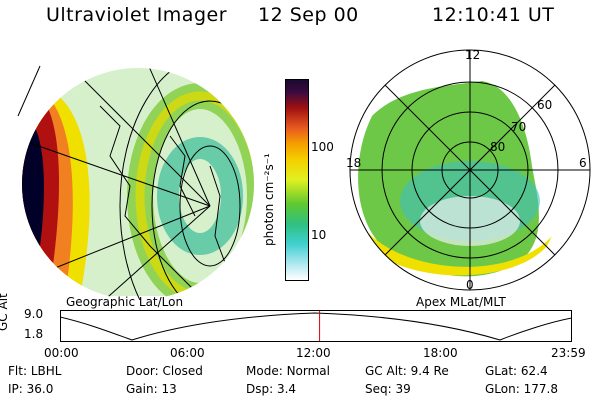 This screenshot has width=600, height=400. What do you see at coordinates (521, 389) in the screenshot?
I see `info-glon: GLon: 177.8` at bounding box center [521, 389].